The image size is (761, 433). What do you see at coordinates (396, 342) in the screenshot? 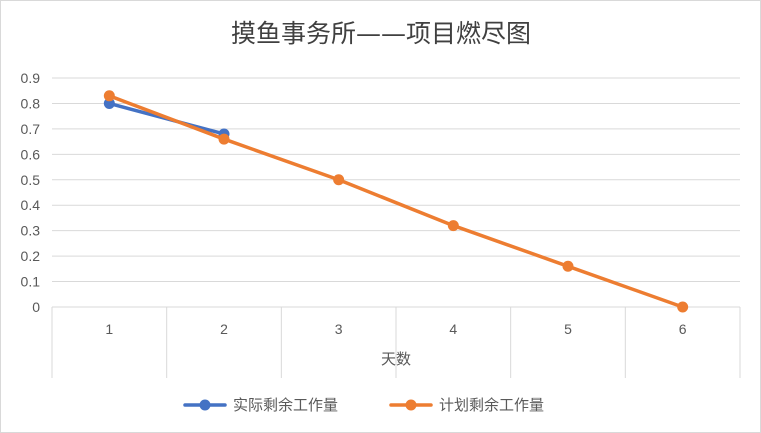
I see `x-axis: 1 2 3 4 5 6` at bounding box center [396, 342].